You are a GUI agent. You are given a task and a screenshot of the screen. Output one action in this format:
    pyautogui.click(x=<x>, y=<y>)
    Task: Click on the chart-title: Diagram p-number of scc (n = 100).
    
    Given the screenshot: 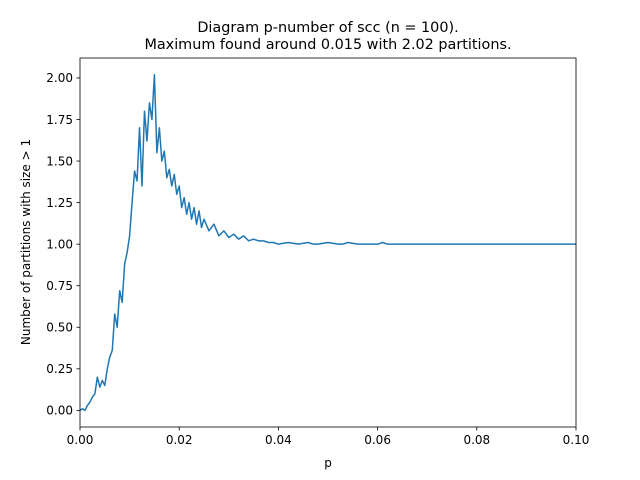 What is the action you would take?
    pyautogui.click(x=327, y=28)
    